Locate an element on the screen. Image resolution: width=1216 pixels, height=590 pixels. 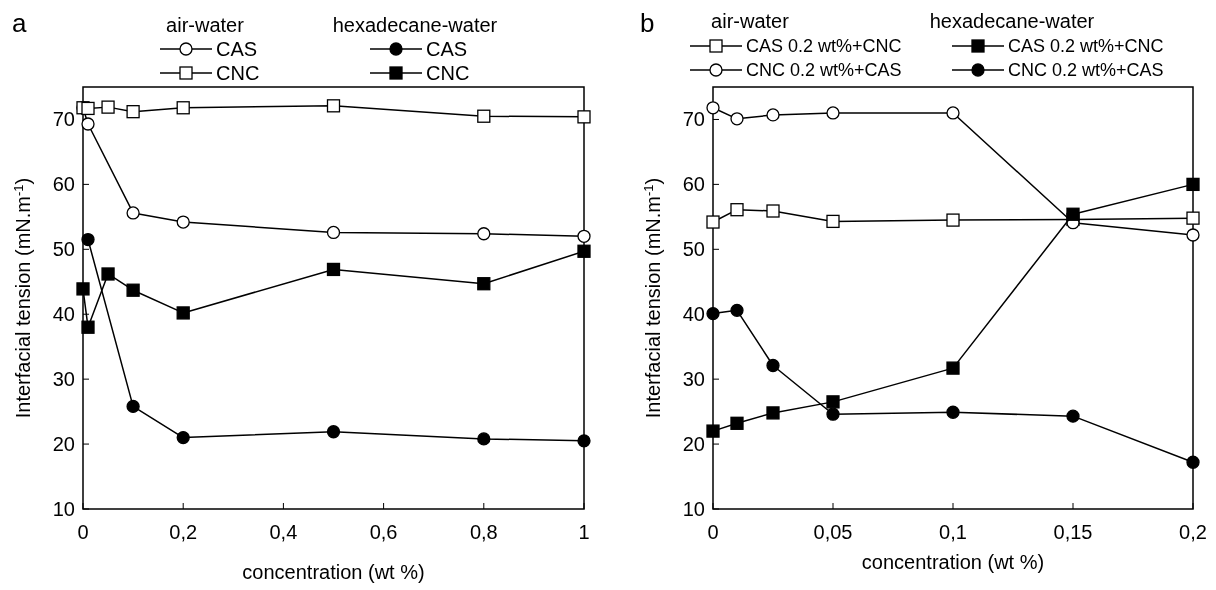
x-tick-label: 0,05 is located at coordinates (833, 532).